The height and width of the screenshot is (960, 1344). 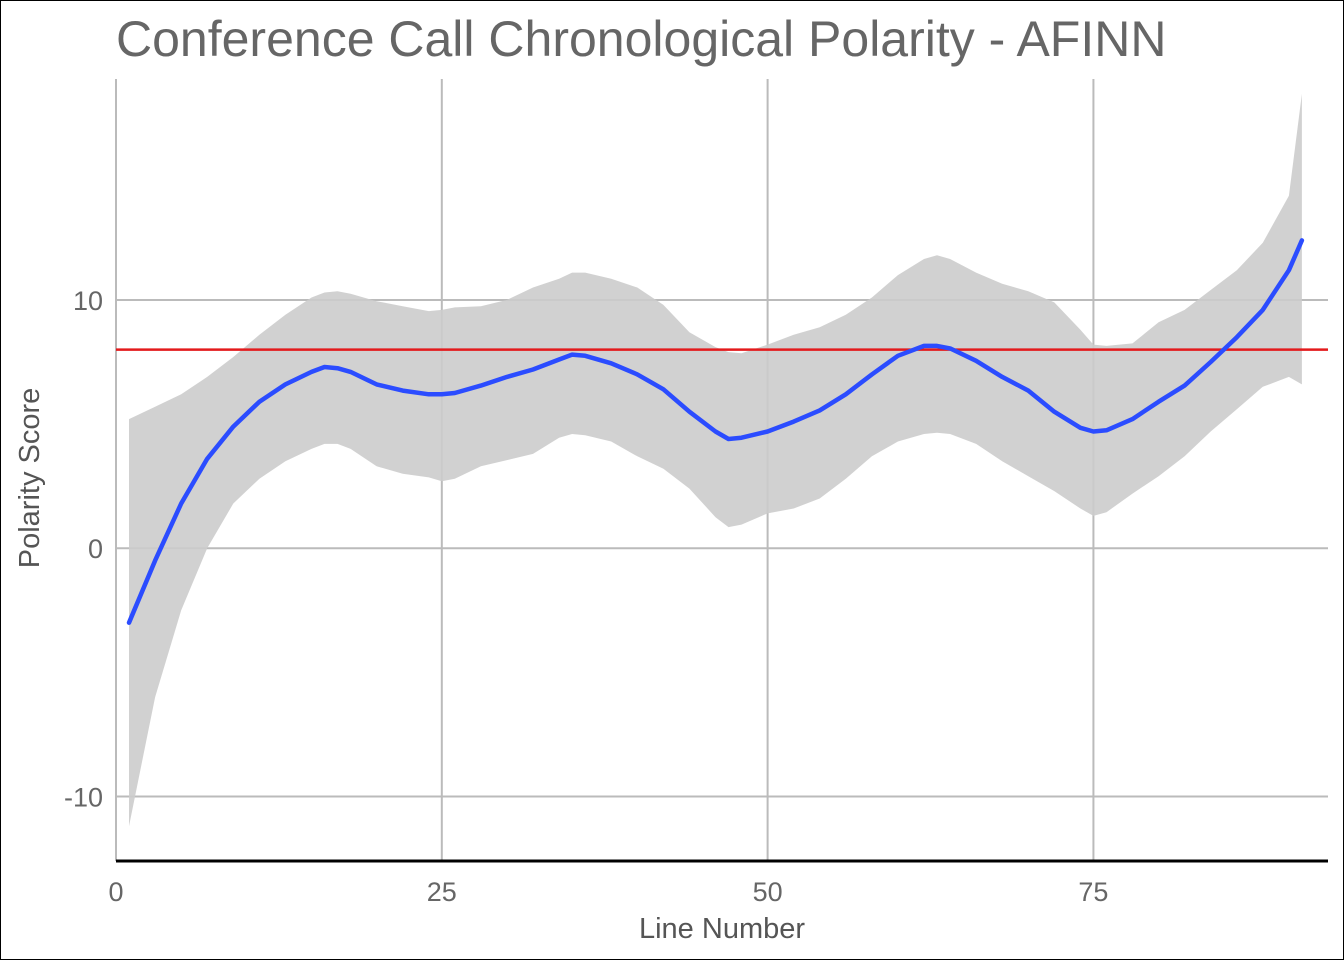 What do you see at coordinates (30, 478) in the screenshot?
I see `y-axis-label: Polarity Score` at bounding box center [30, 478].